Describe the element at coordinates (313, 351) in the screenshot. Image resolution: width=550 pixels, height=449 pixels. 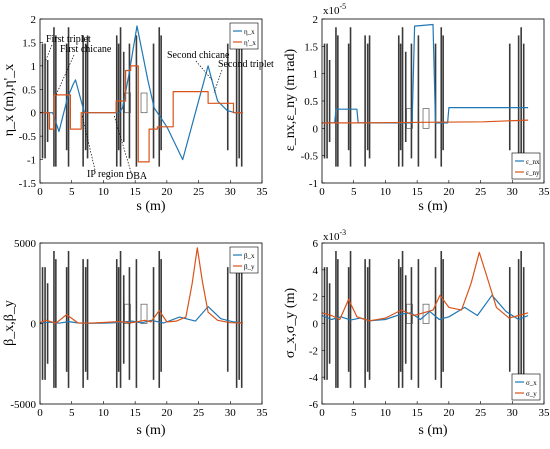
I see `y-tick-label: -2` at that location.